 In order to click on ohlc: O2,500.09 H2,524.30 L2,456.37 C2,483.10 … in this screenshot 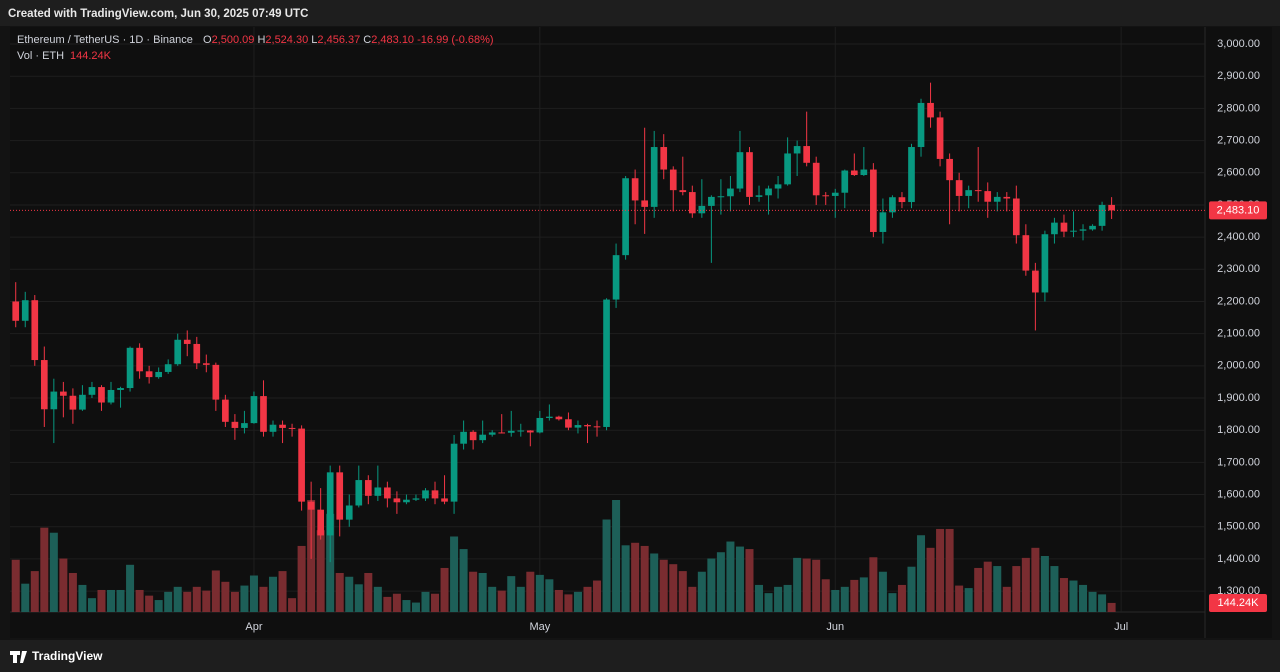, I will do `click(348, 40)`.